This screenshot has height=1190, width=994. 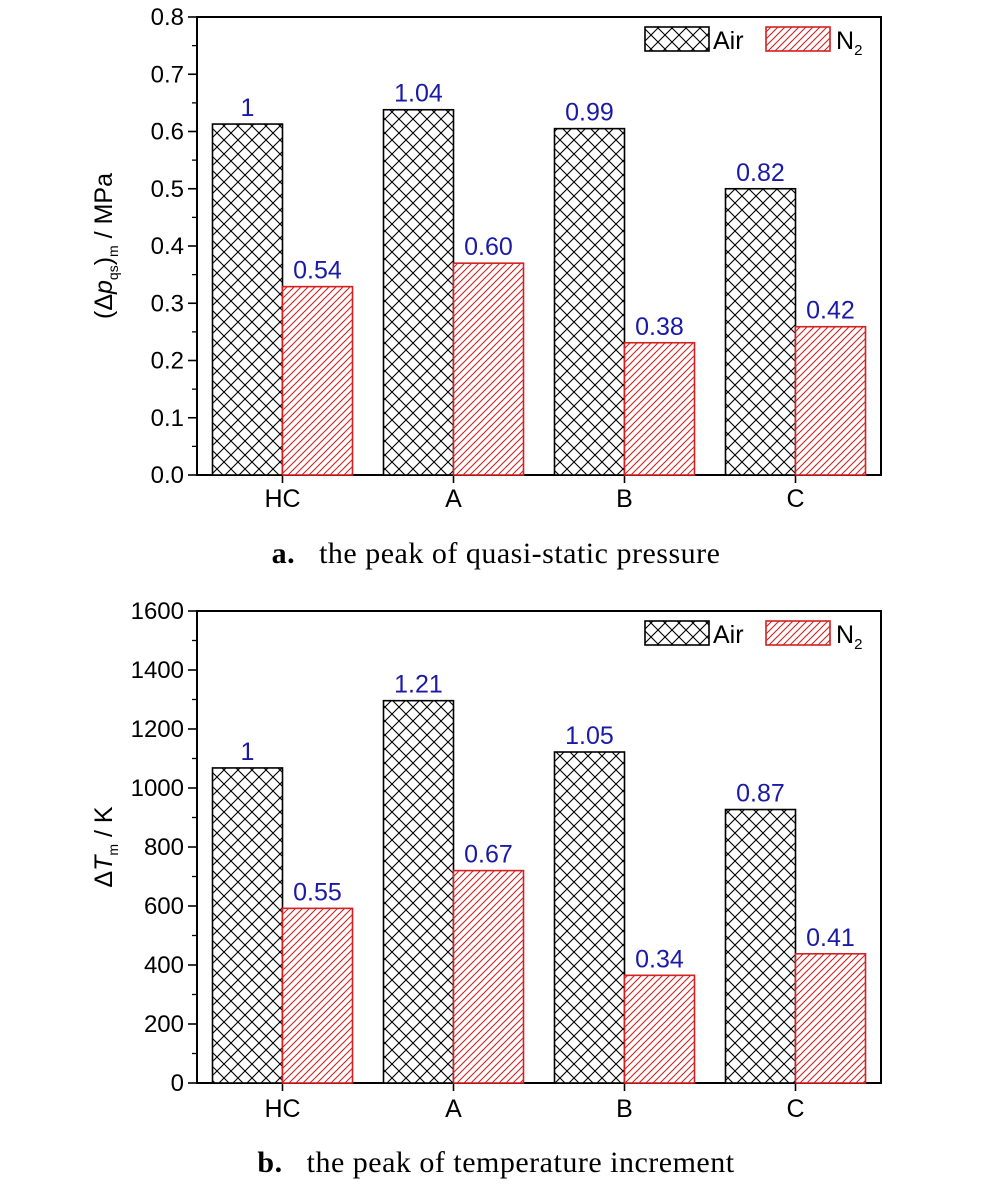 What do you see at coordinates (167, 189) in the screenshot?
I see `y-tick-label: 0.5` at bounding box center [167, 189].